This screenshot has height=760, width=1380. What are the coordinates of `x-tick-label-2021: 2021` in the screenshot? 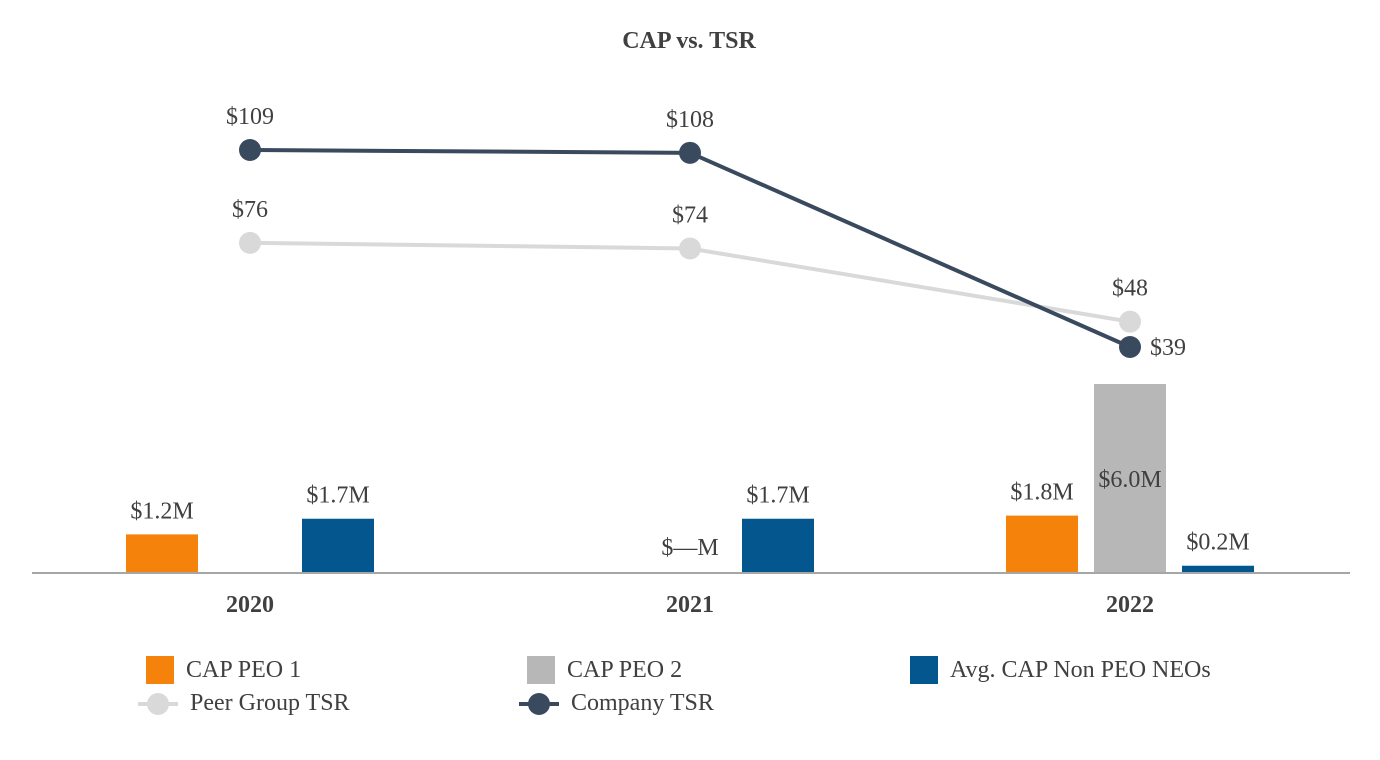 It's located at (690, 605).